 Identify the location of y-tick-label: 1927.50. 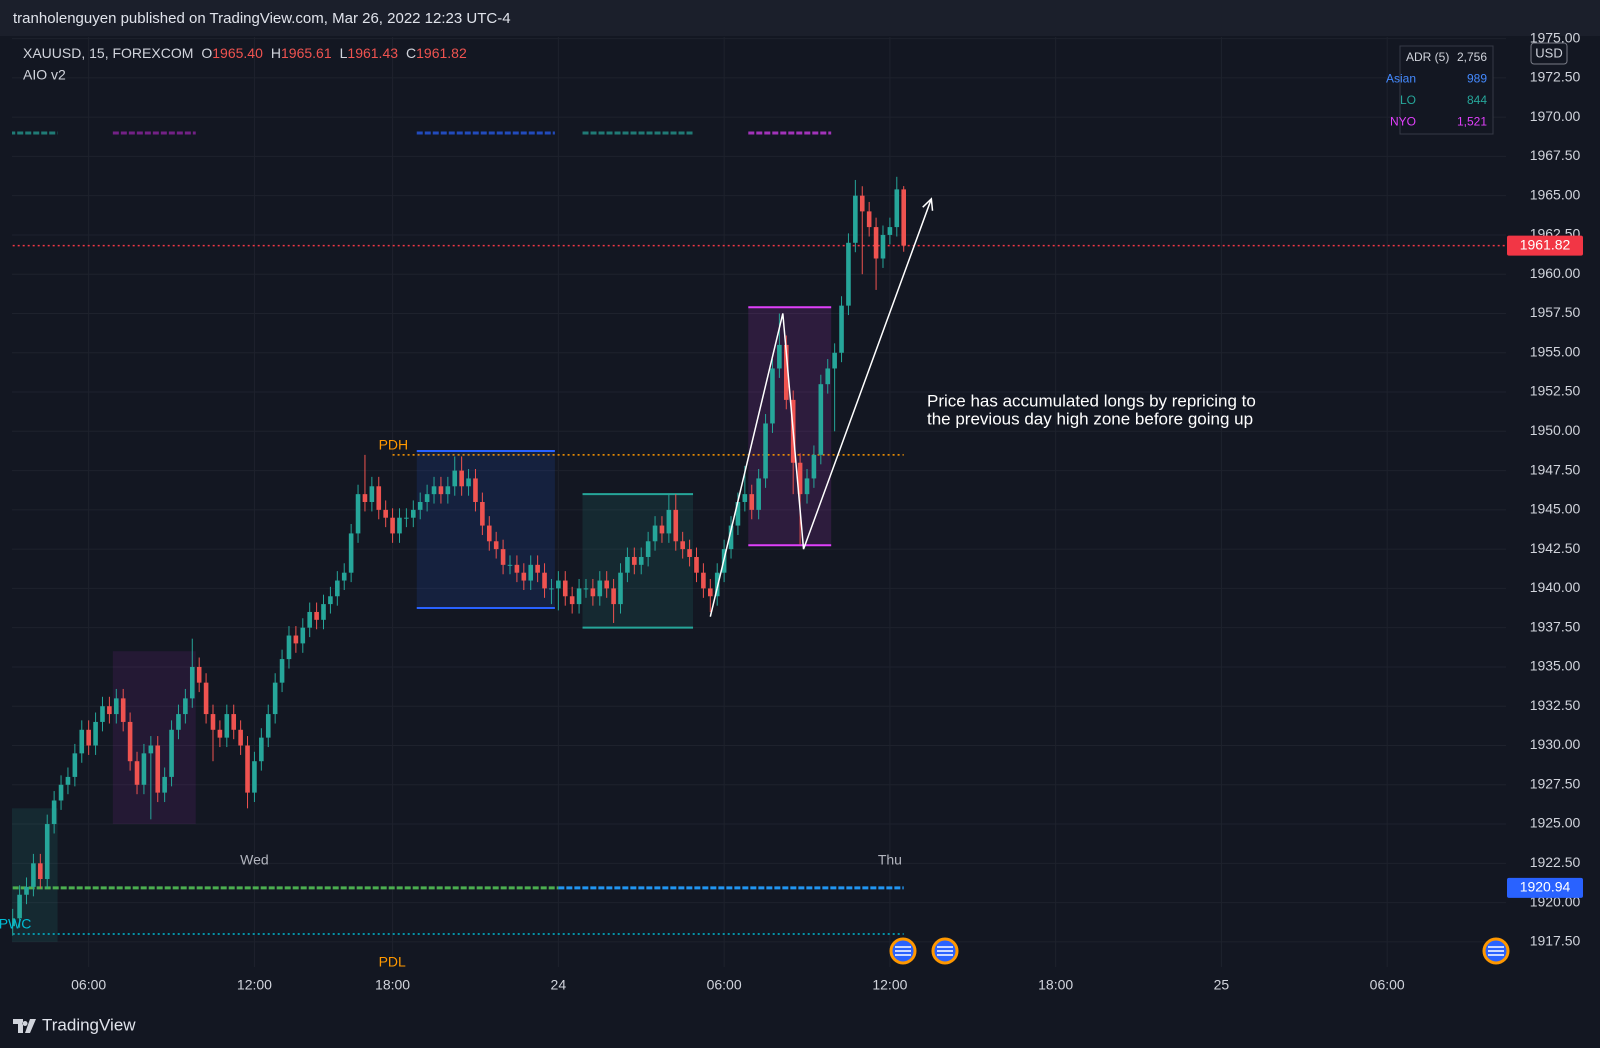
(1555, 783).